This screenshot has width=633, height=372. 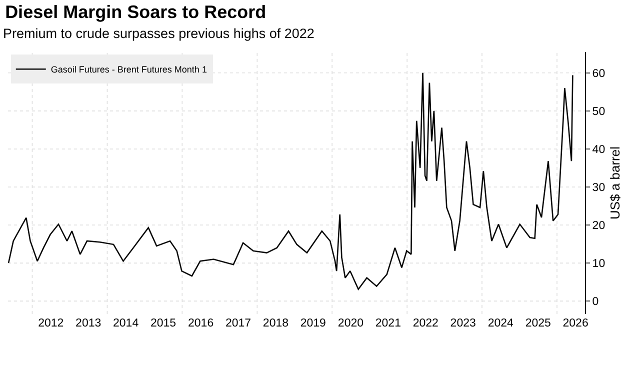 I want to click on y-tick-label: 20, so click(x=599, y=226).